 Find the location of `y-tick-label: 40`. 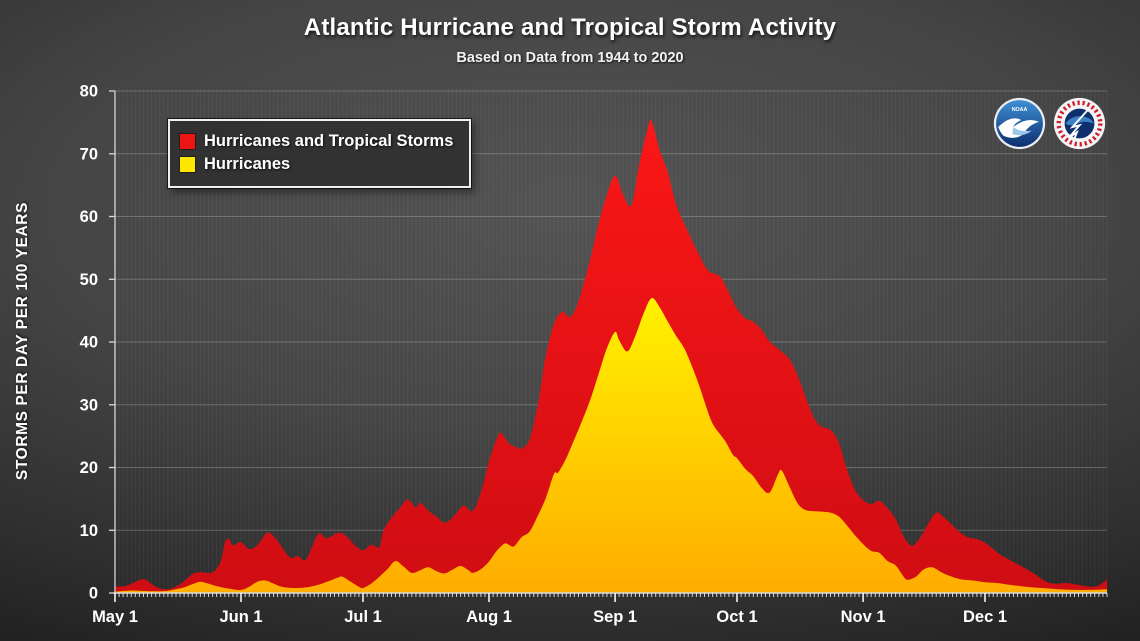

y-tick-label: 40 is located at coordinates (89, 343).